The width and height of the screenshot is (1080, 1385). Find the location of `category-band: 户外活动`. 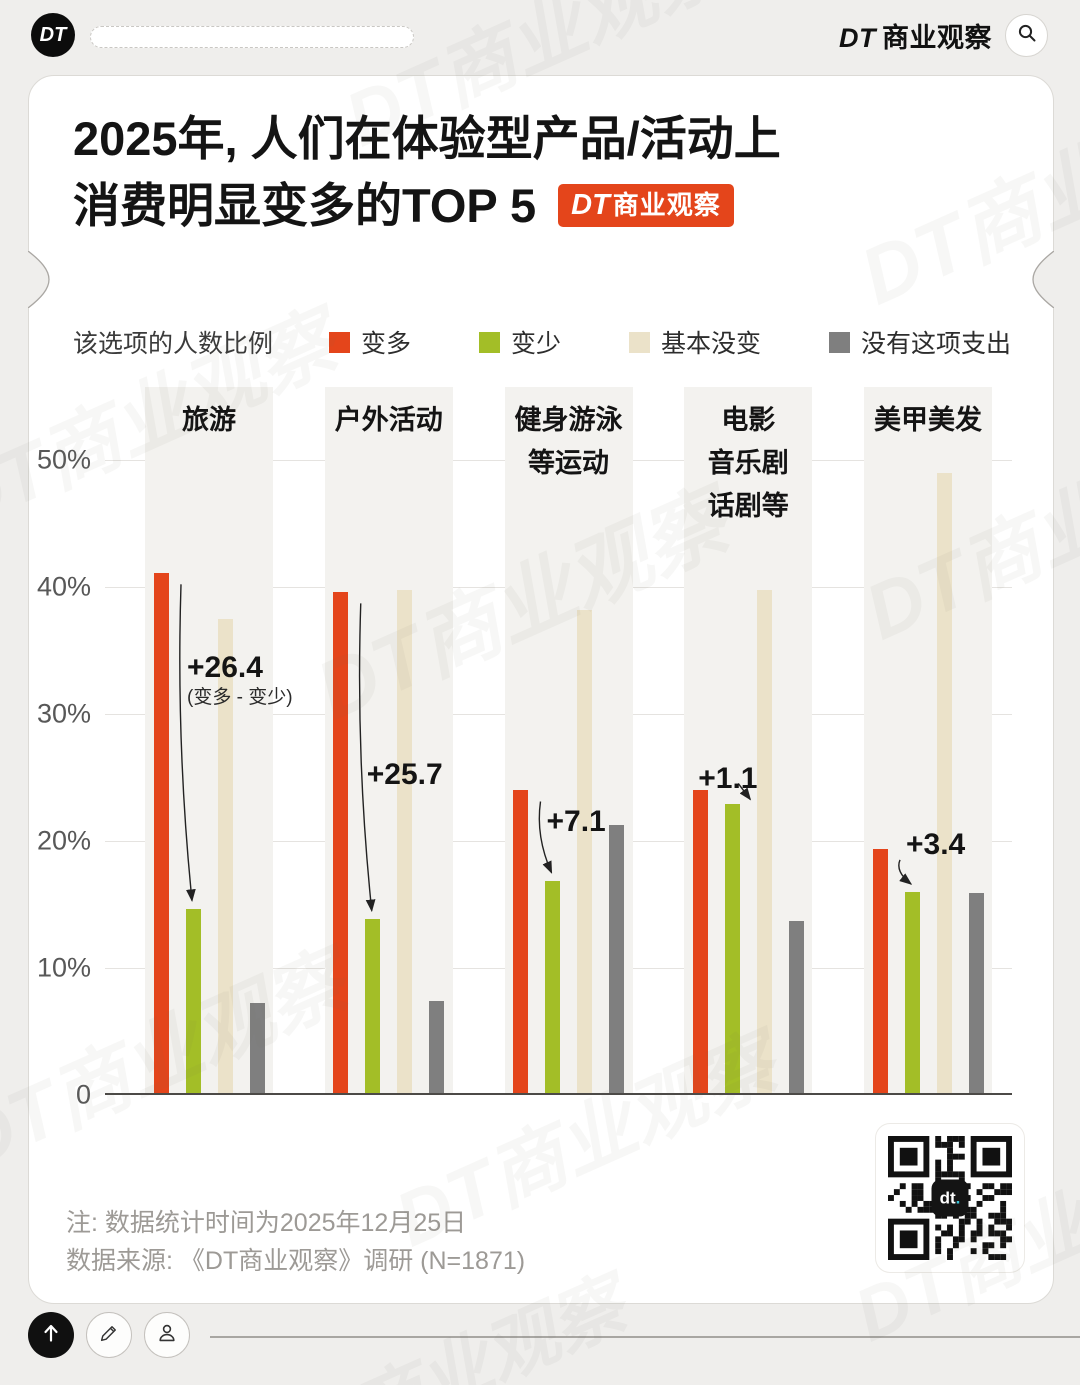

category-band: 户外活动 is located at coordinates (388, 741).